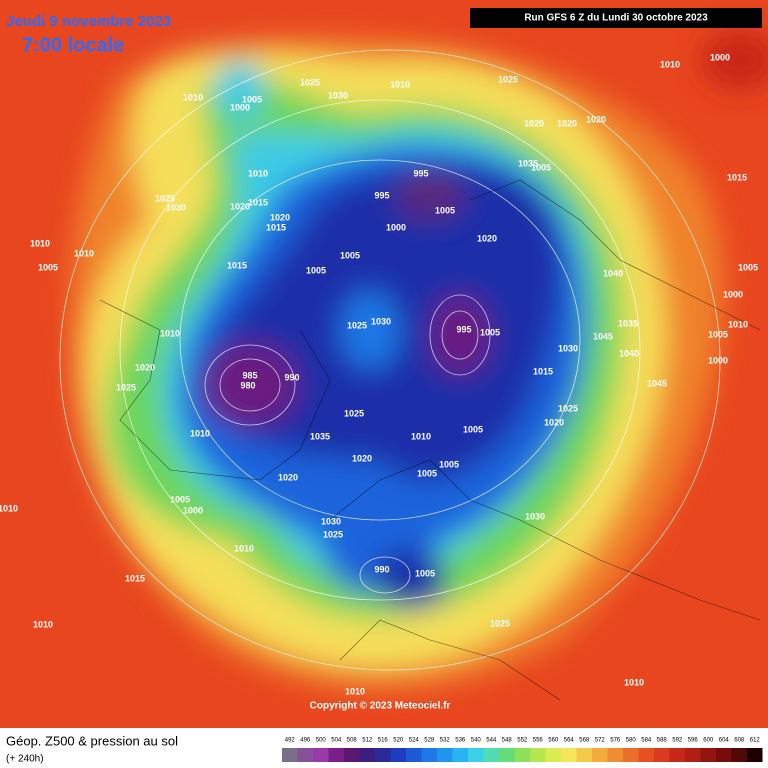 The image size is (768, 768). What do you see at coordinates (88, 21) in the screenshot?
I see `date-title: Jeudi 9 novembre 2023` at bounding box center [88, 21].